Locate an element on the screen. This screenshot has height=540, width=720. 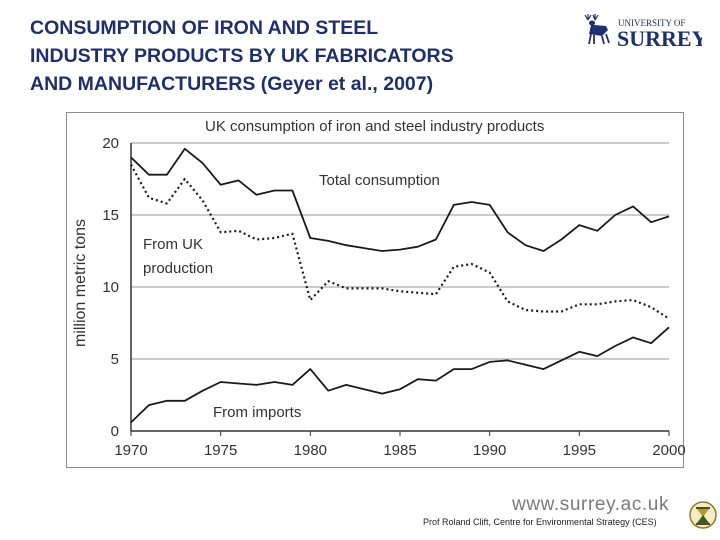
slide-title-line: INDUSTRY PRODUCTS BY UK FABRICATORS is located at coordinates (242, 56).